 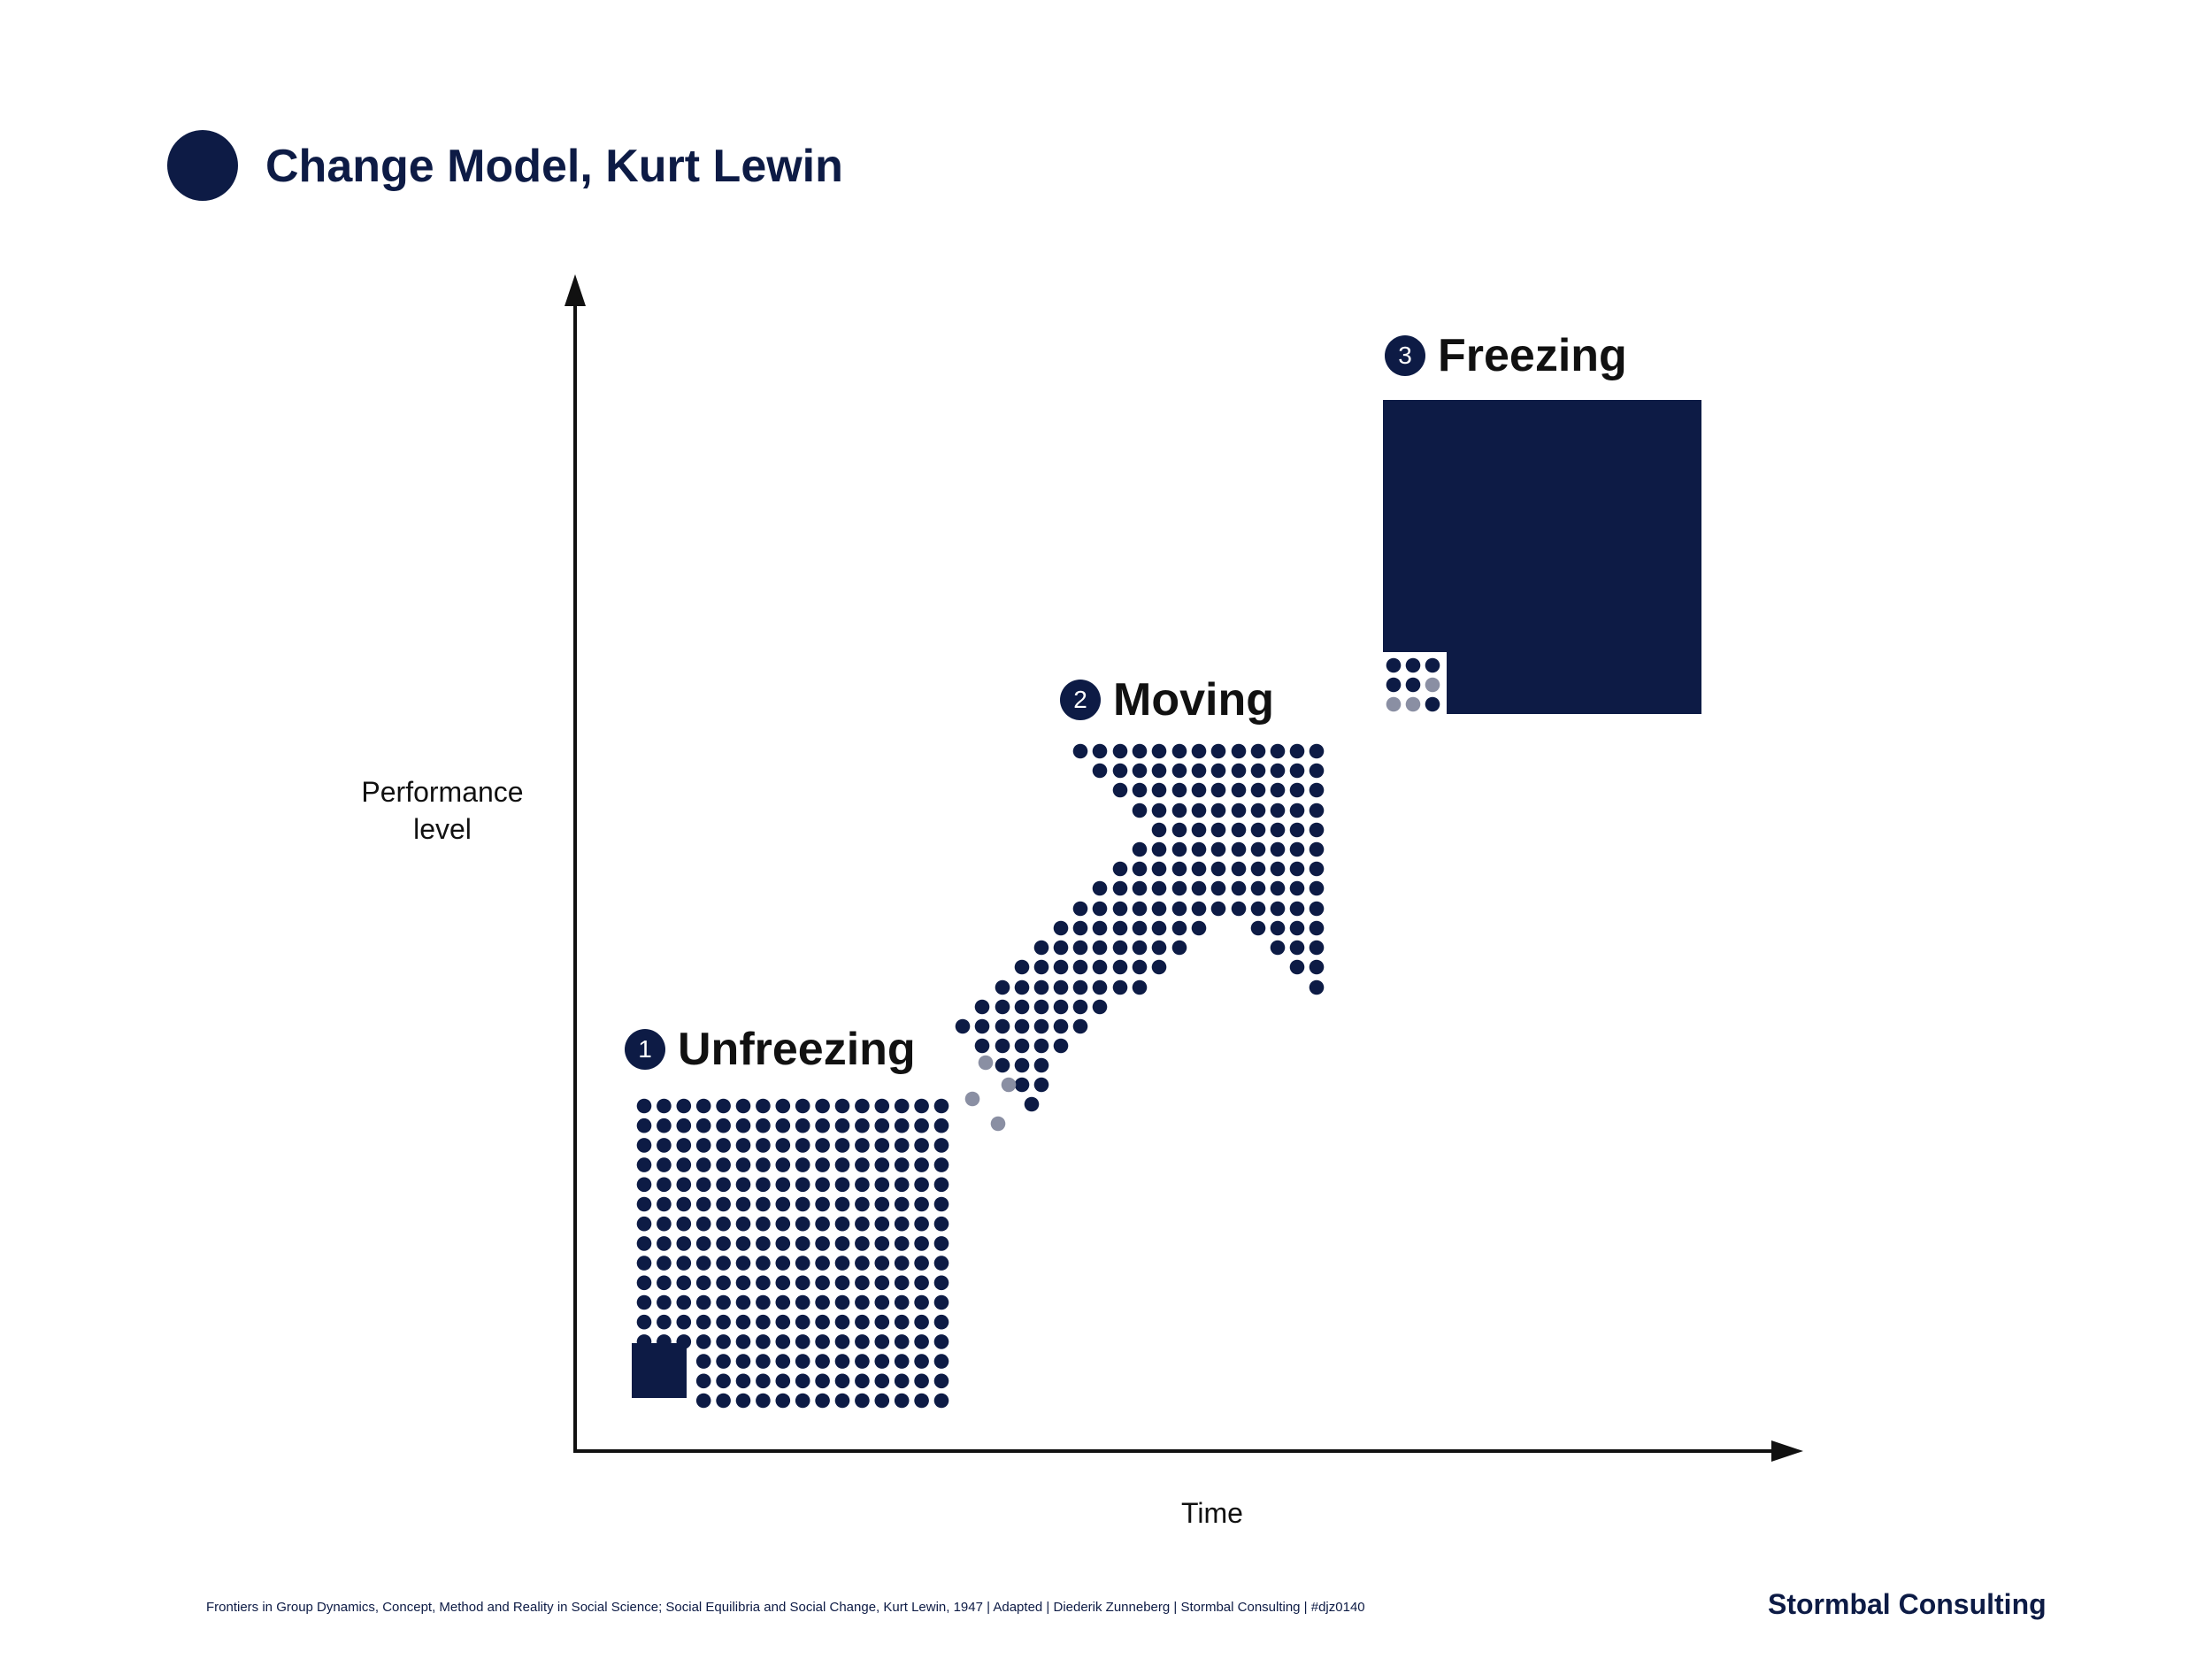 I want to click on stage-number-badge: 2, so click(x=1081, y=700).